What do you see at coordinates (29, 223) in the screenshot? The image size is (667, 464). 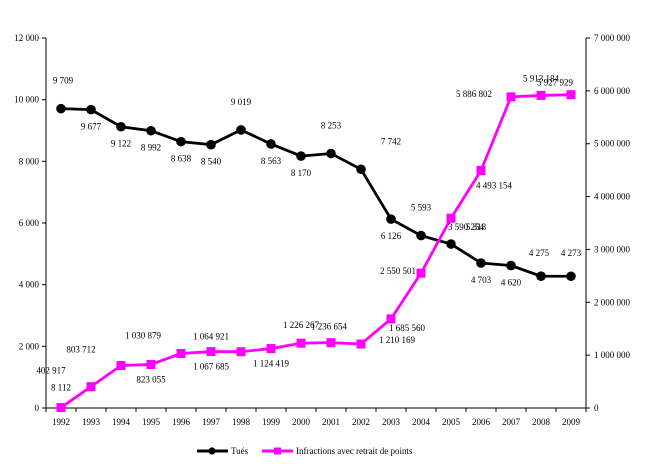 I see `y-left-tick-label: 6 000` at bounding box center [29, 223].